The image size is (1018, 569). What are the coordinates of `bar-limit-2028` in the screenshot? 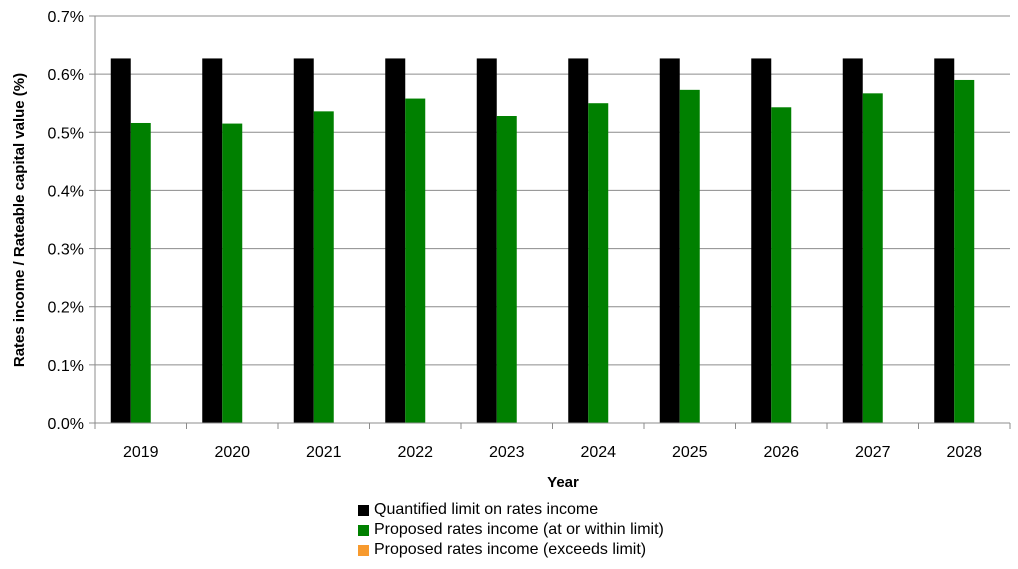 It's located at (944, 241).